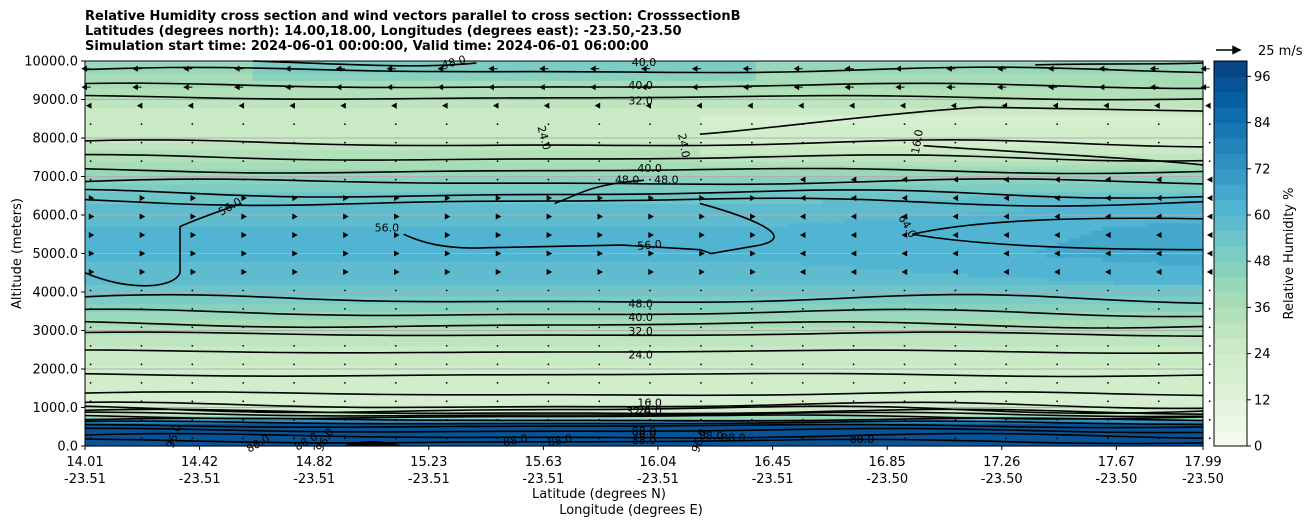 This screenshot has height=526, width=1304. What do you see at coordinates (887, 462) in the screenshot?
I see `x-tick-label-lat: 16.85` at bounding box center [887, 462].